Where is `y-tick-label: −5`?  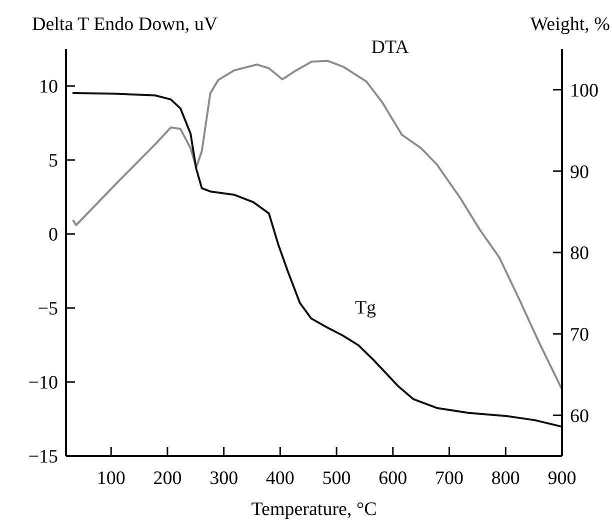
y-tick-label: −5 is located at coordinates (48, 309).